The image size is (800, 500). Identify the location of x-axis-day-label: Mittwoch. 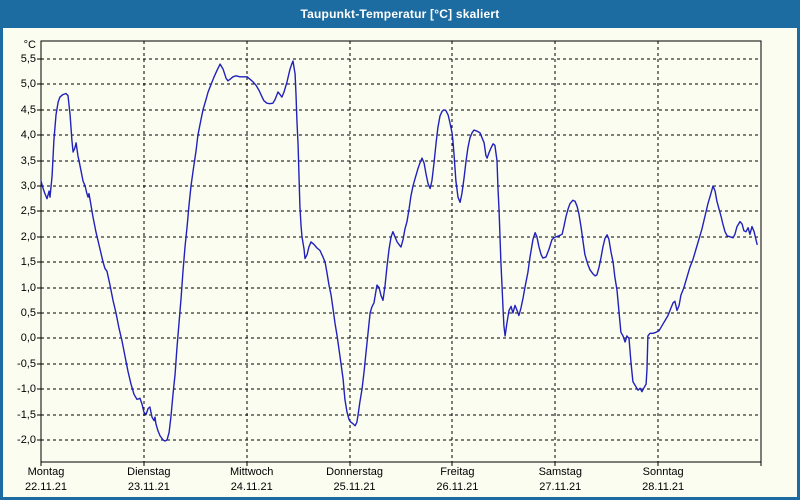
(252, 472).